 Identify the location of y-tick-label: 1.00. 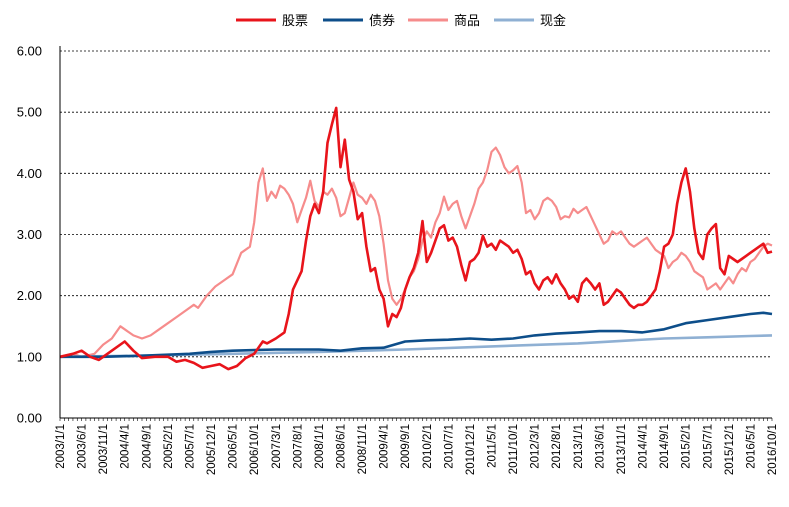
(29, 356).